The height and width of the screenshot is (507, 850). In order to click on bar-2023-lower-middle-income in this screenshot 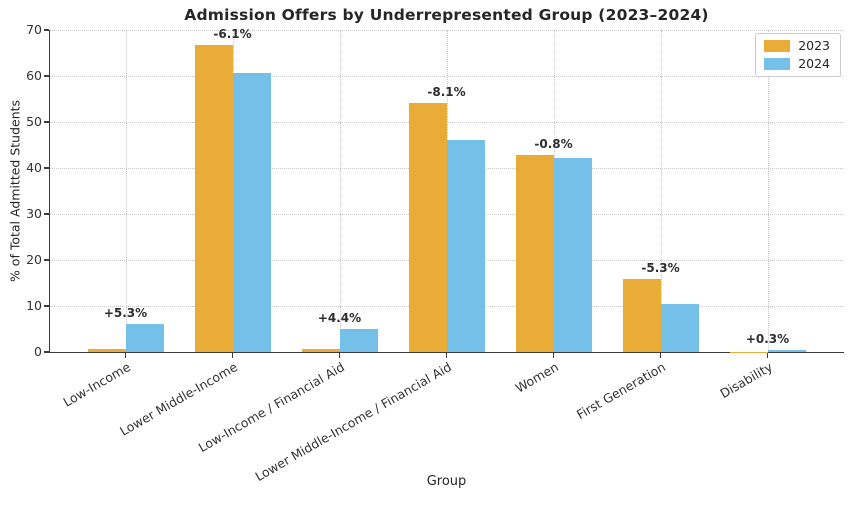, I will do `click(213, 198)`.